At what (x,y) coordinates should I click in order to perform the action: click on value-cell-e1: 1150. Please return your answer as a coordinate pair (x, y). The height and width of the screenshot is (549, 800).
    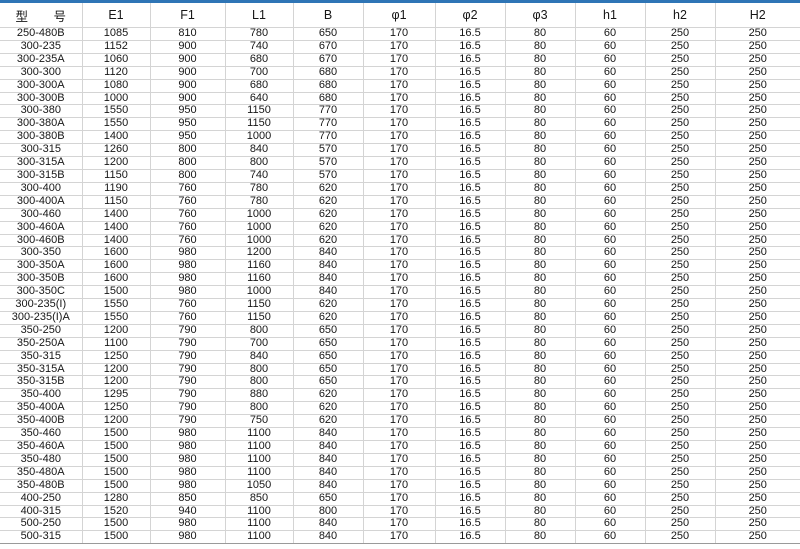
    Looking at the image, I should click on (116, 176).